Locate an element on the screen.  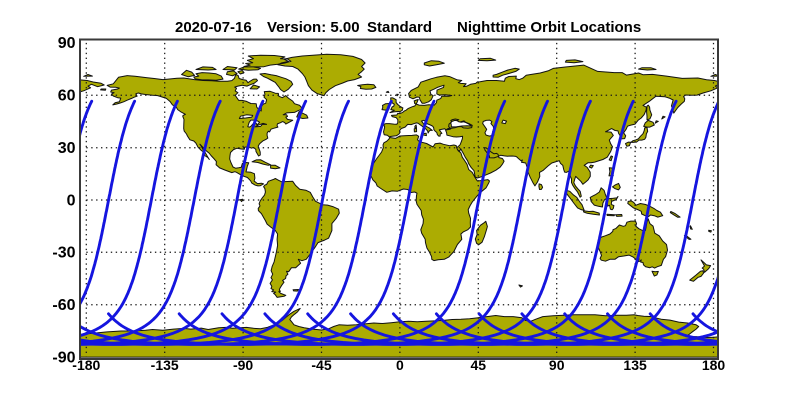
svg-text: 30 is located at coordinates (67, 148).